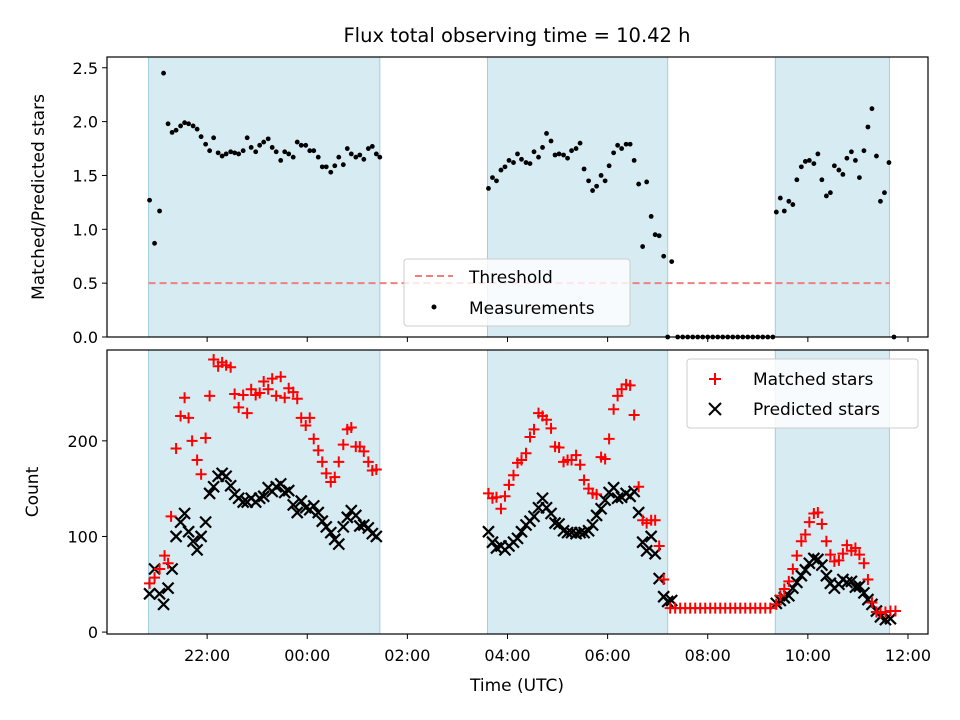  What do you see at coordinates (516, 35) in the screenshot?
I see `chart-title: Flux total observing time = 10.42 h` at bounding box center [516, 35].